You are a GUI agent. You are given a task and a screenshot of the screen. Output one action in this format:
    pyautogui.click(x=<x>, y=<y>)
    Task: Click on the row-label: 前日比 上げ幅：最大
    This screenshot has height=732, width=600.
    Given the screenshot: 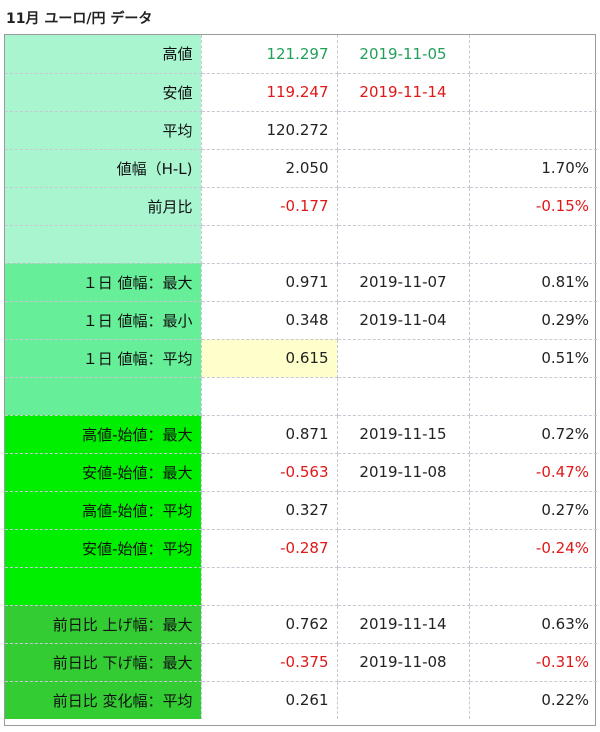 What is the action you would take?
    pyautogui.click(x=103, y=624)
    